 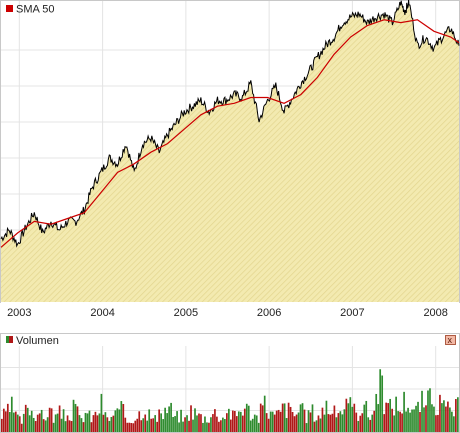 What do you see at coordinates (186, 313) in the screenshot?
I see `x-tick-label: 2005` at bounding box center [186, 313].